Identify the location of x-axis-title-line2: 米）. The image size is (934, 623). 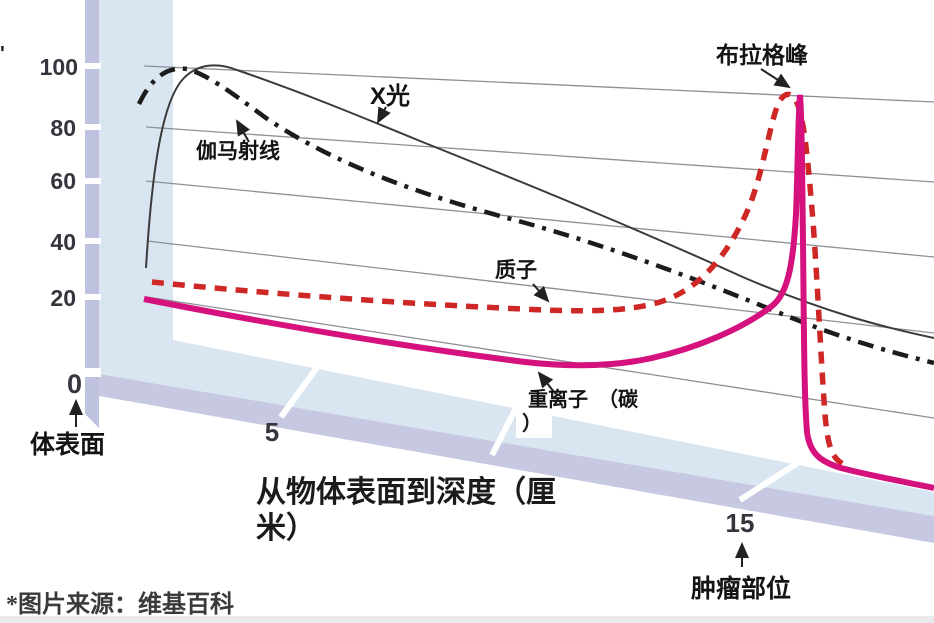
(286, 528).